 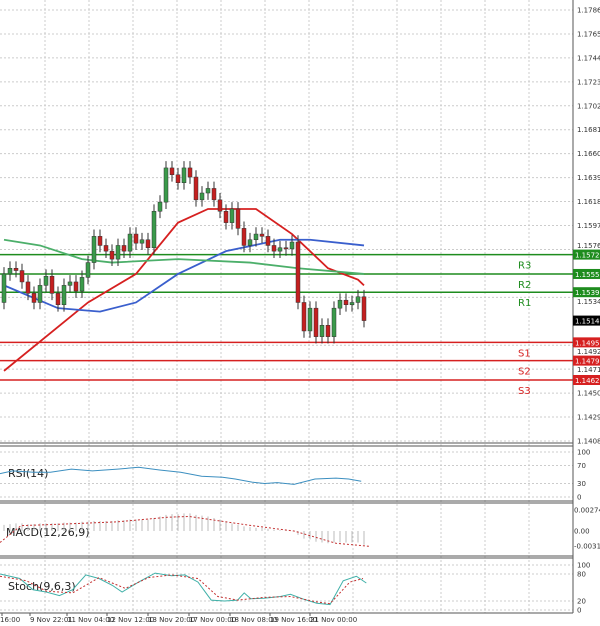 I want to click on rsi-title: RSI(14), so click(x=28, y=473).